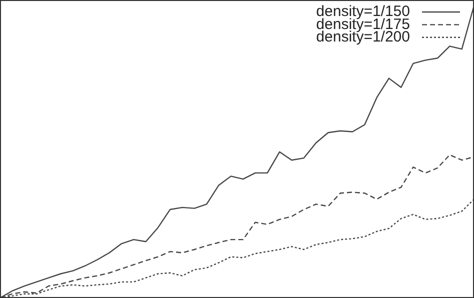 The width and height of the screenshot is (474, 298). Describe the element at coordinates (363, 11) in the screenshot. I see `legend-label: density=1/150` at that location.